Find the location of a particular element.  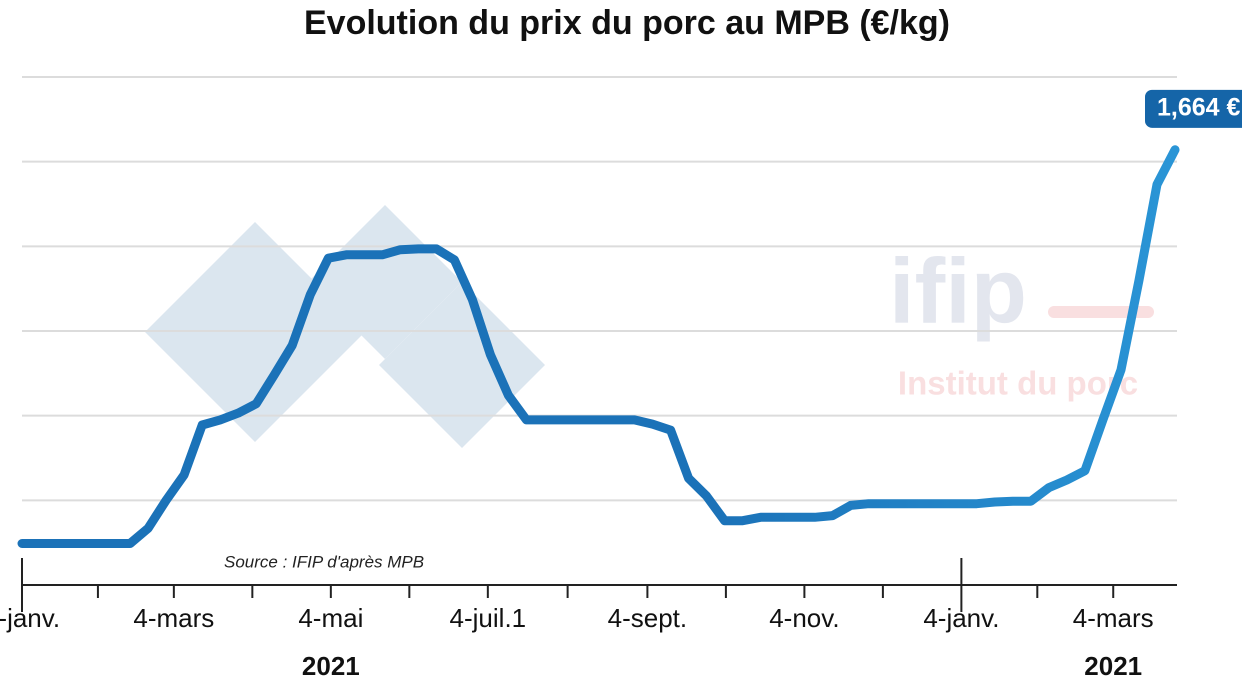

x-tick-label: 4-juil.1 is located at coordinates (488, 618).